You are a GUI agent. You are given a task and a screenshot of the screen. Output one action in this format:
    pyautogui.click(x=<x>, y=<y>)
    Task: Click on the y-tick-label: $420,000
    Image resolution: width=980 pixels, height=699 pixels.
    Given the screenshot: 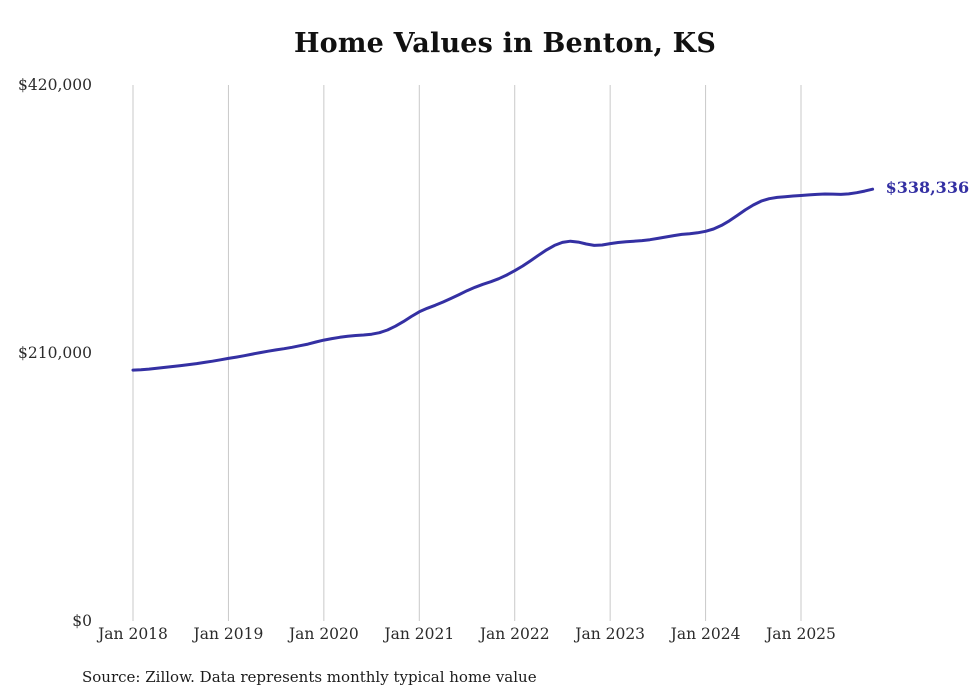 What is the action you would take?
    pyautogui.click(x=55, y=85)
    